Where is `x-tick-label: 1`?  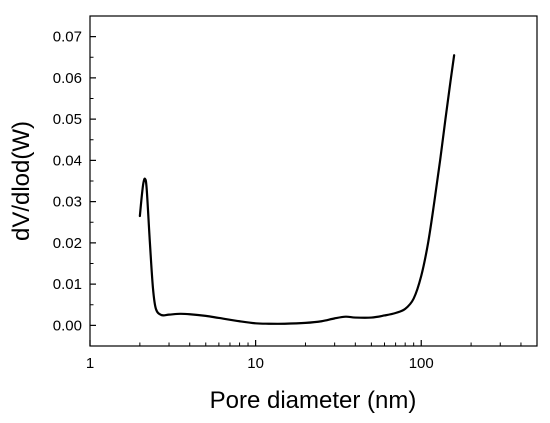
x-tick-label: 1 is located at coordinates (90, 363).